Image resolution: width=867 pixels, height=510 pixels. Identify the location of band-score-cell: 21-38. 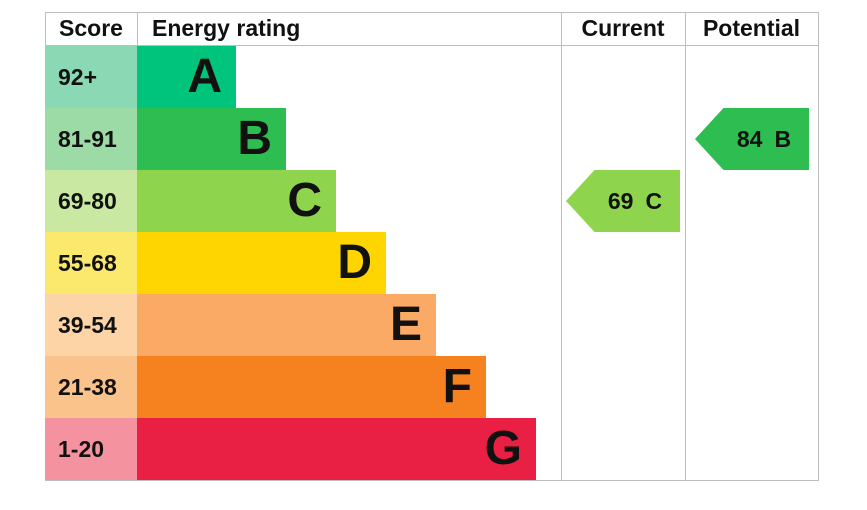
(91, 387).